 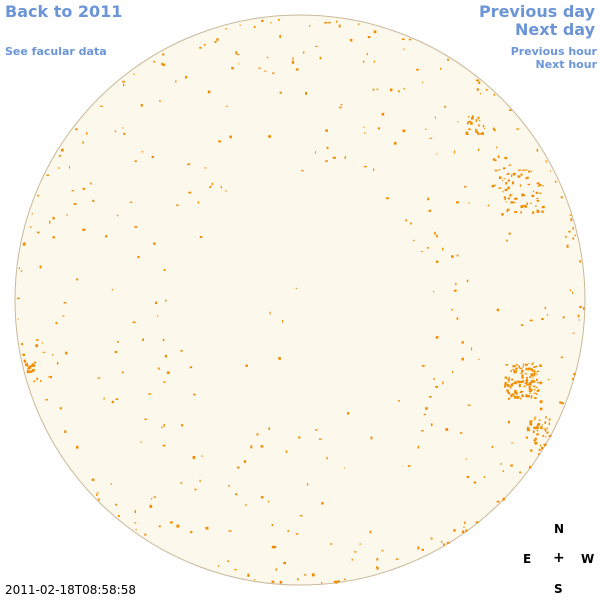 I want to click on previous-hour-link: Previous hour, so click(x=553, y=51).